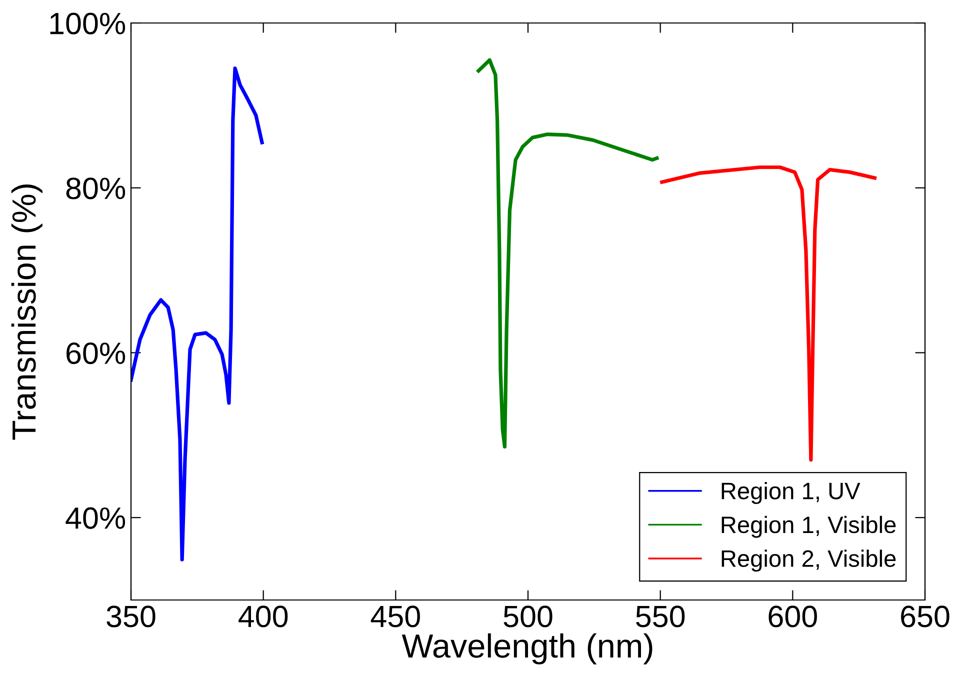  Describe the element at coordinates (263, 617) in the screenshot. I see `x-tick-label: 400` at that location.